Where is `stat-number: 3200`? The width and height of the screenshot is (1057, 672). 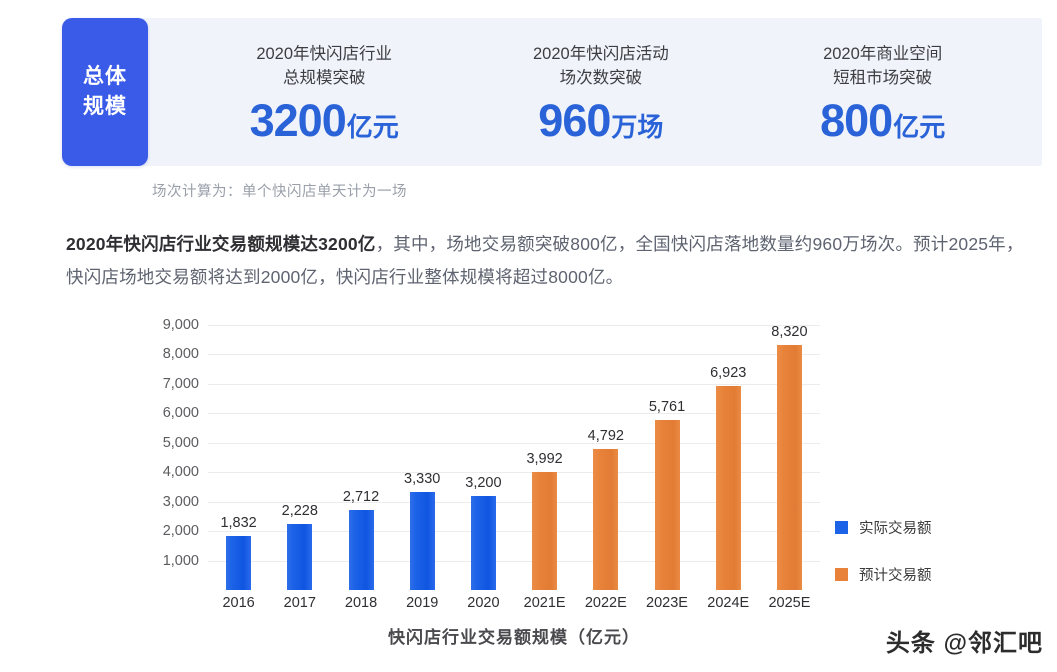 stat-number: 3200 is located at coordinates (298, 120).